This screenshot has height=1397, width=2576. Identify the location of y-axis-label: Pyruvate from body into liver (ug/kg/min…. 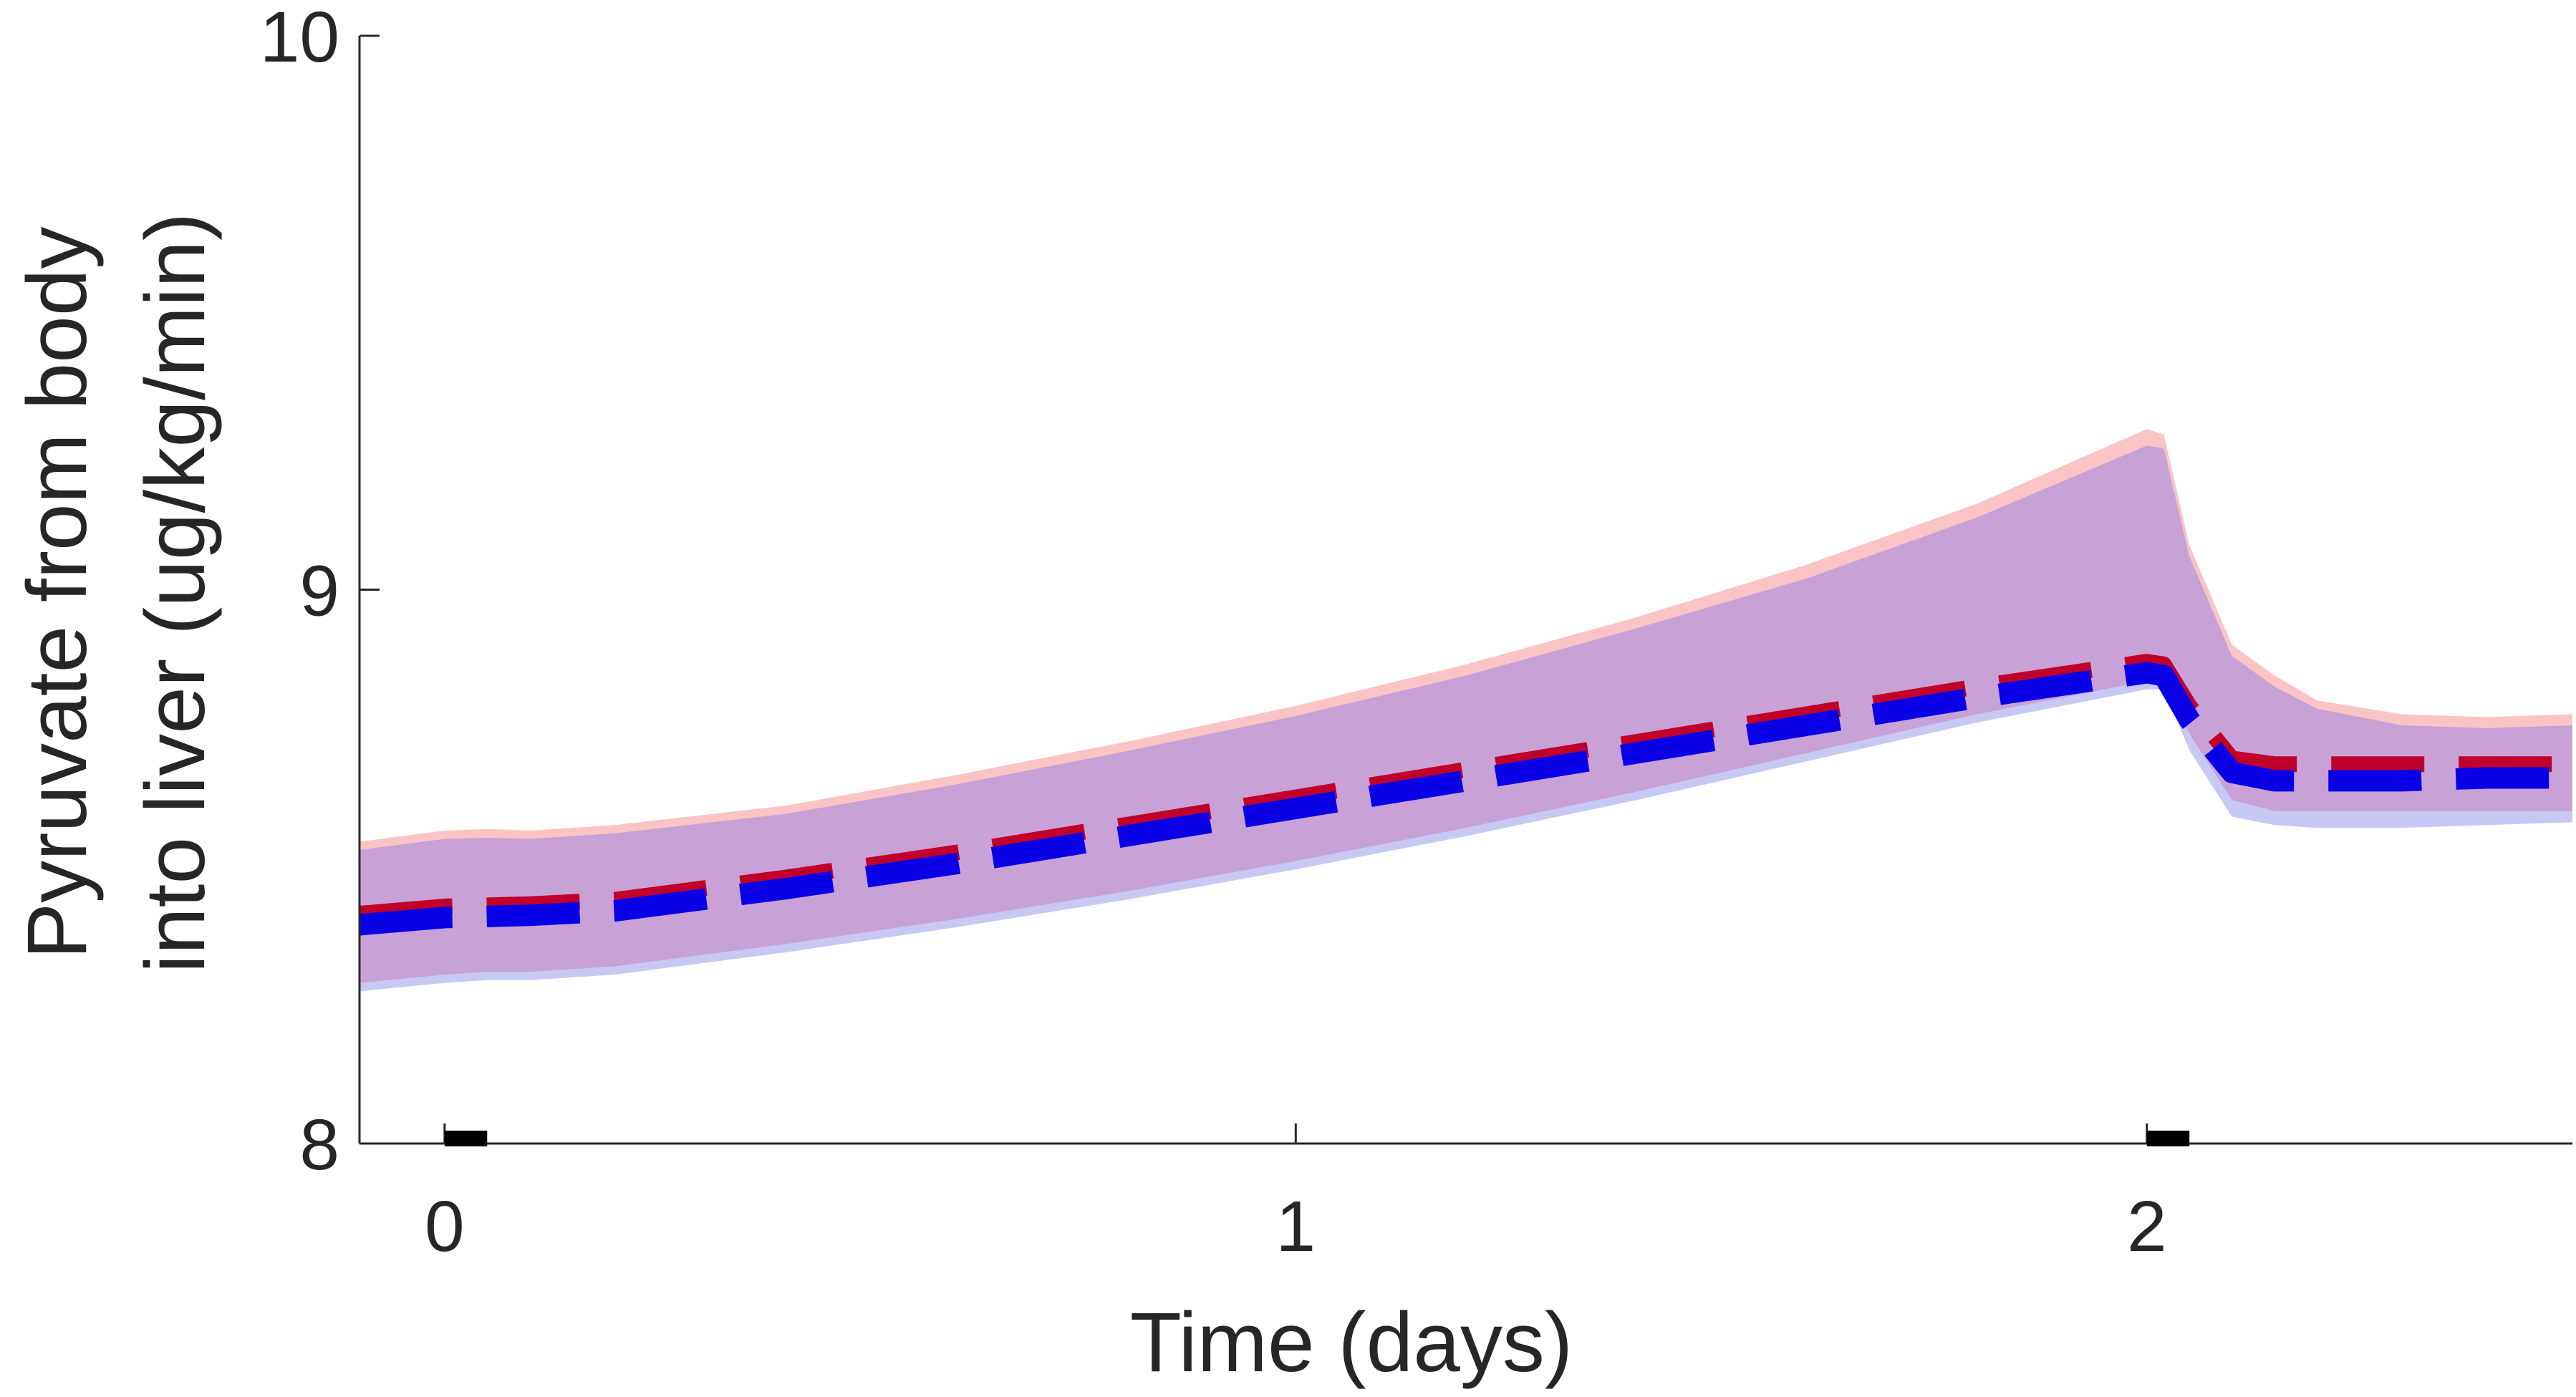
(116, 593).